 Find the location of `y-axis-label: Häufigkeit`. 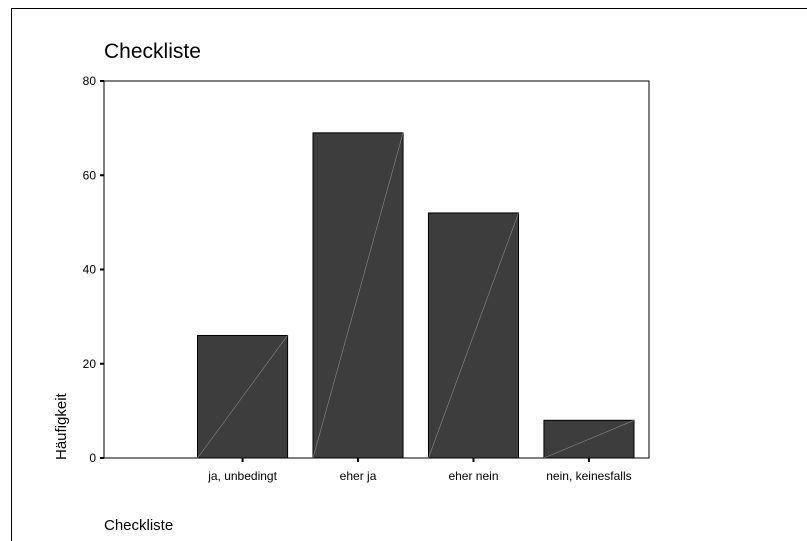

y-axis-label: Häufigkeit is located at coordinates (61, 426).